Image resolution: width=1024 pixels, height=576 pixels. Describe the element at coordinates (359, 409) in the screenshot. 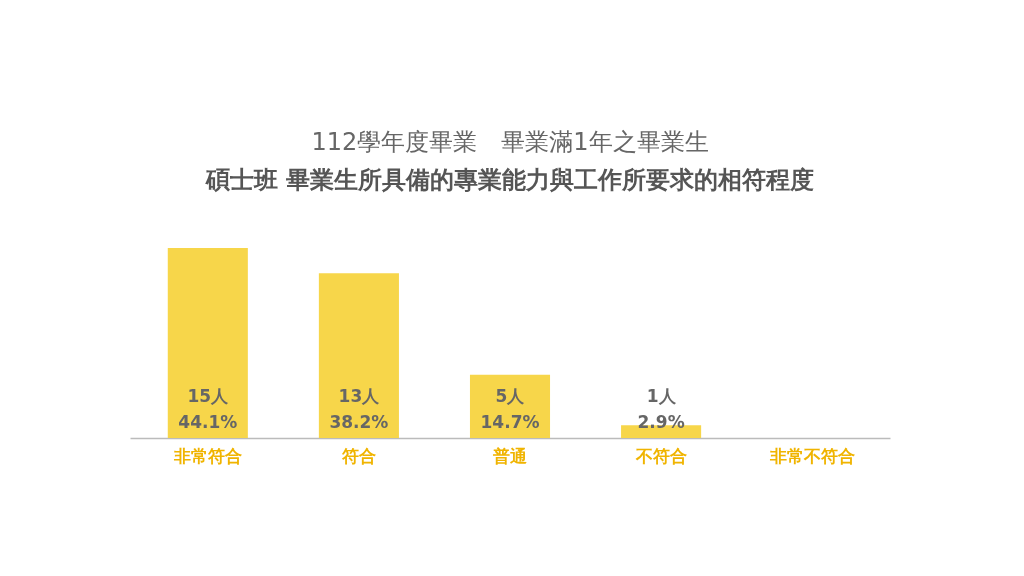

I see `data-label: 13人 38.2%` at that location.